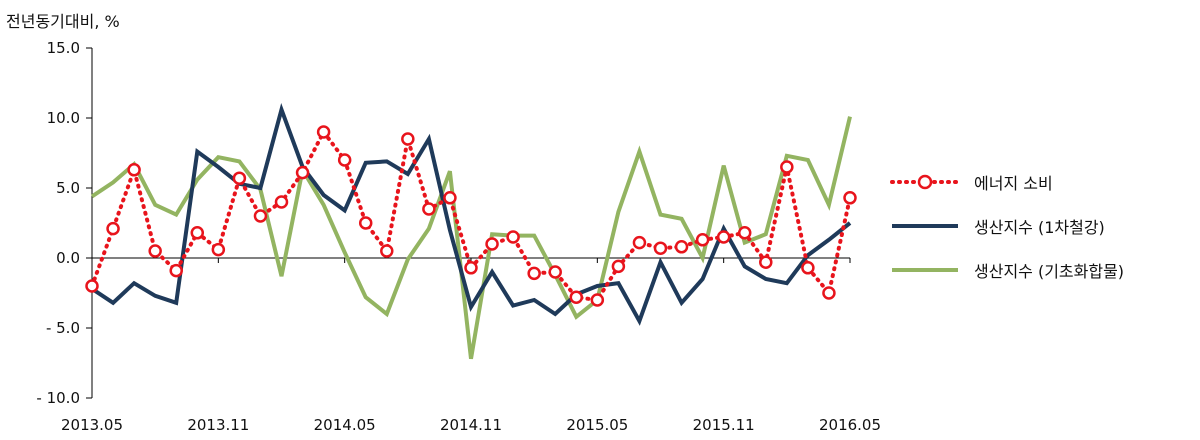 The image size is (1200, 440). What do you see at coordinates (345, 425) in the screenshot?
I see `x-tick-label: 2014.05` at bounding box center [345, 425].